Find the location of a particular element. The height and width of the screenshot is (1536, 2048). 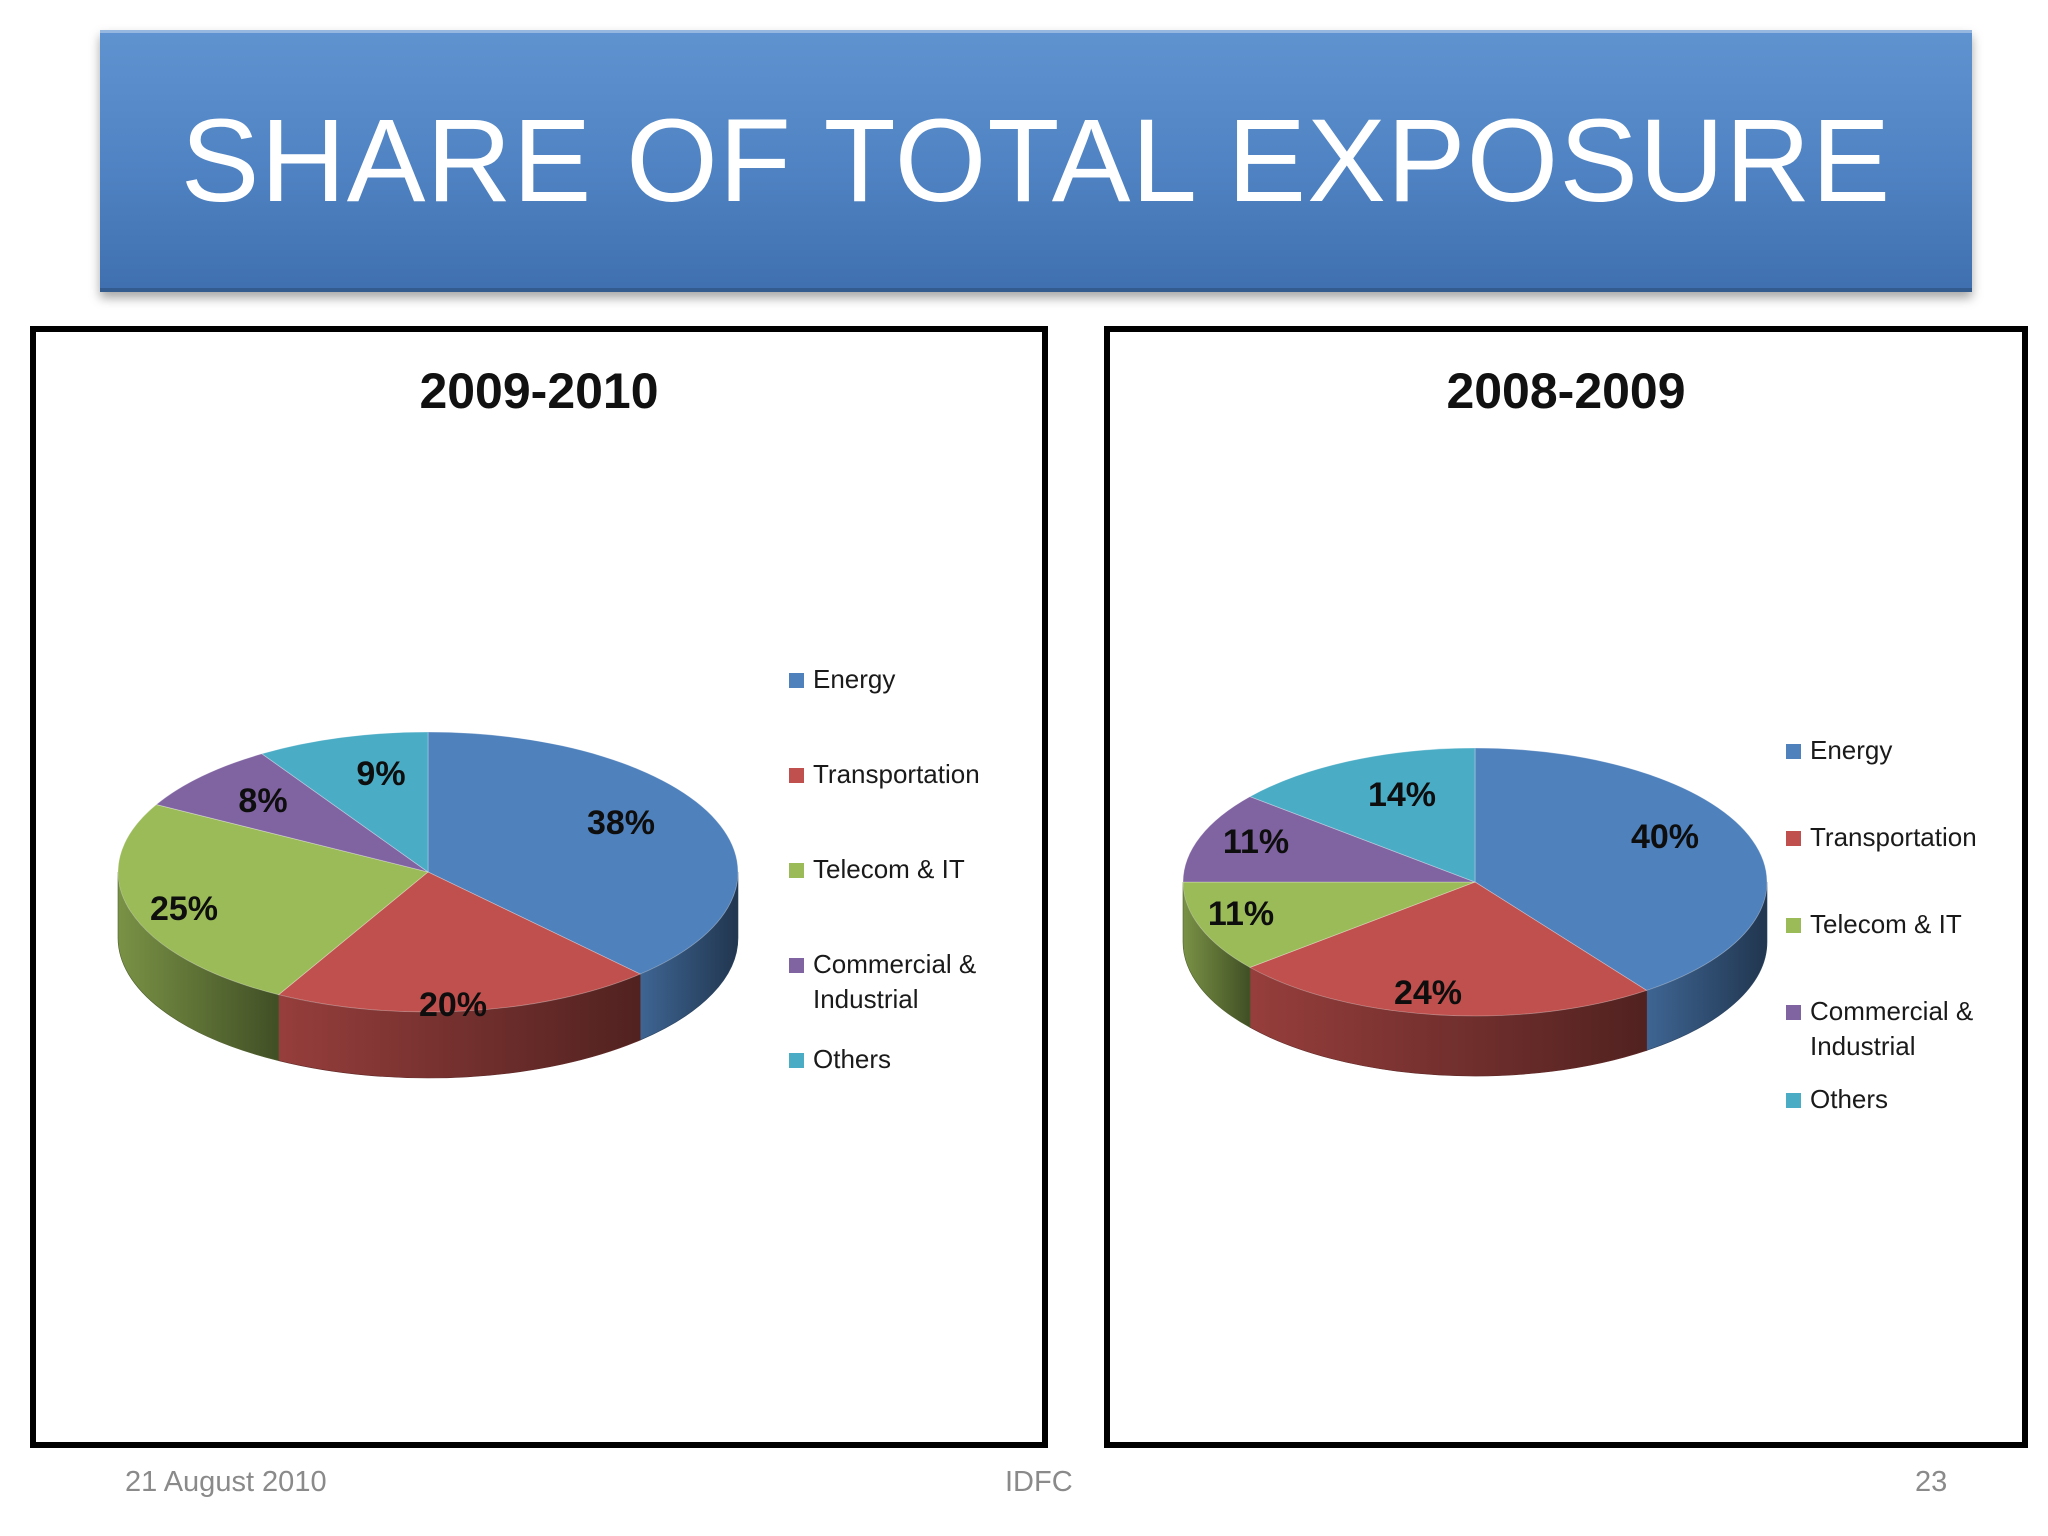

pie-slice-side-telecom-it is located at coordinates (1216, 954).